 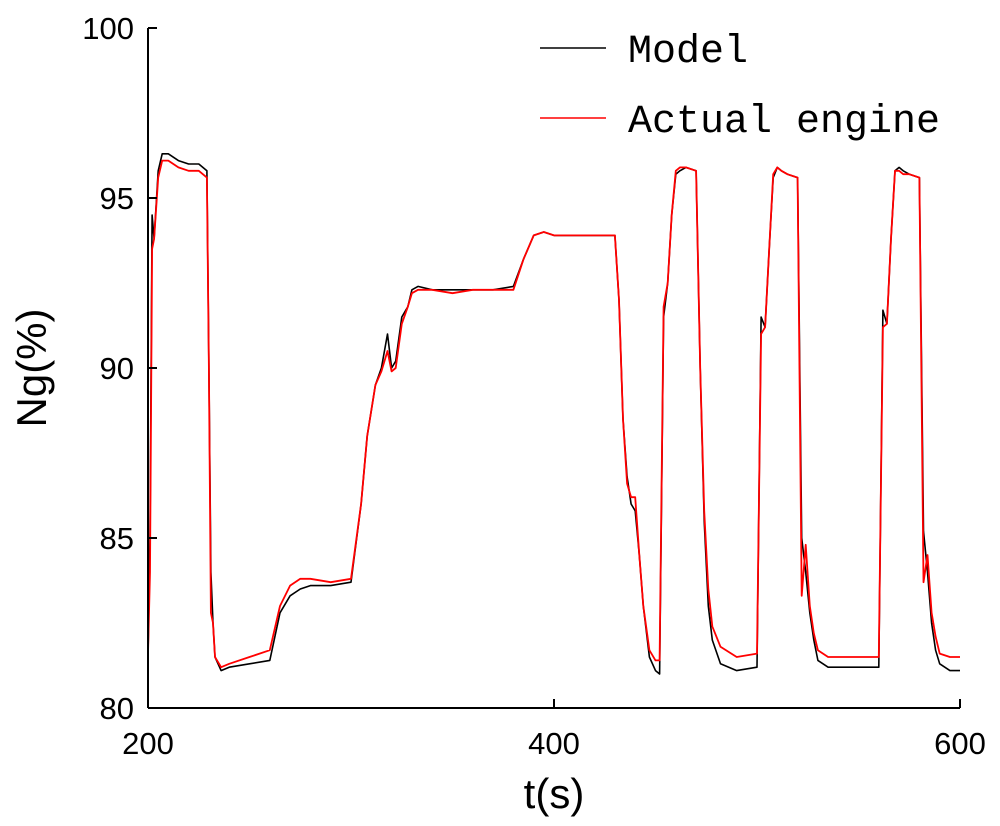 What do you see at coordinates (108, 28) in the screenshot?
I see `y-tick-label: 100` at bounding box center [108, 28].